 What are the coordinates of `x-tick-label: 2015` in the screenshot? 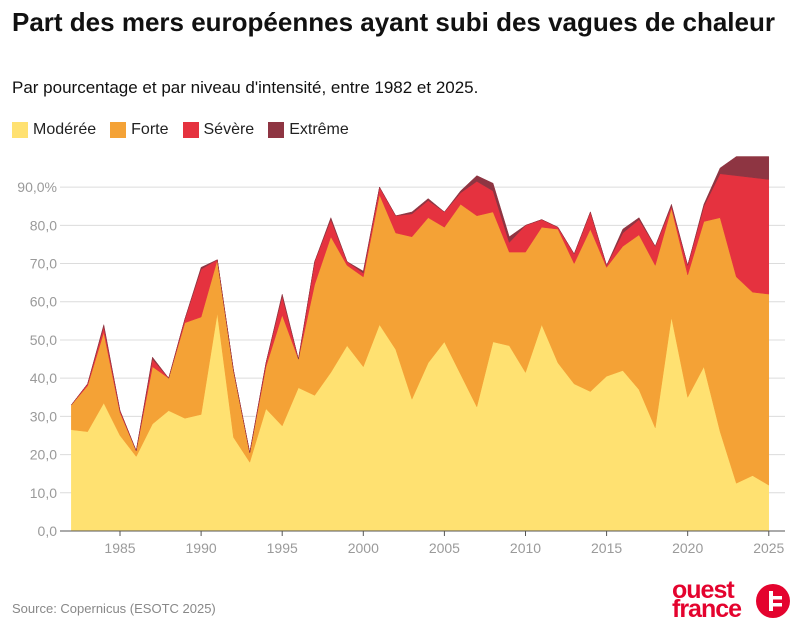 It's located at (606, 548).